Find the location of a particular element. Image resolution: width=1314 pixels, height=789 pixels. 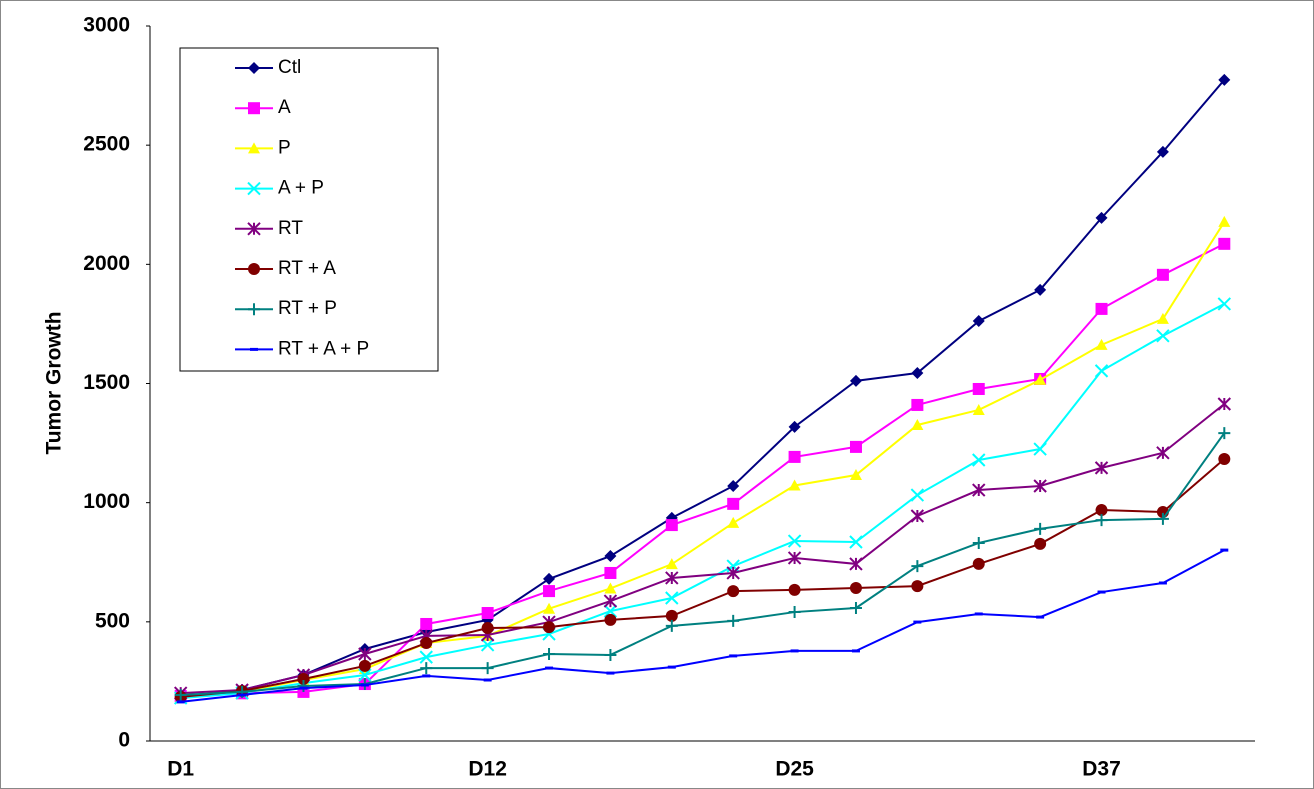

legend-box is located at coordinates (309, 209).